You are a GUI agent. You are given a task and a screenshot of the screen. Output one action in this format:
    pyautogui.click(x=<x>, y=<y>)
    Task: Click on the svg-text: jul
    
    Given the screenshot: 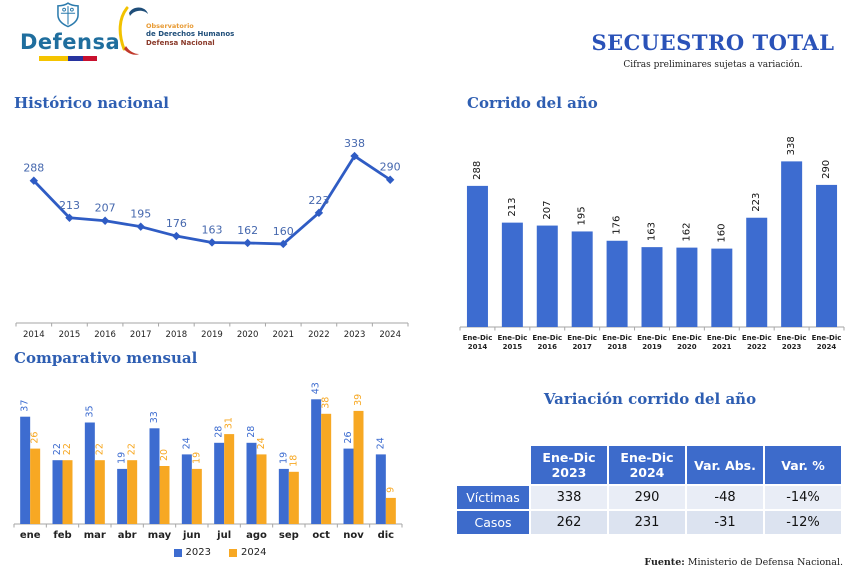 What is the action you would take?
    pyautogui.click(x=223, y=535)
    